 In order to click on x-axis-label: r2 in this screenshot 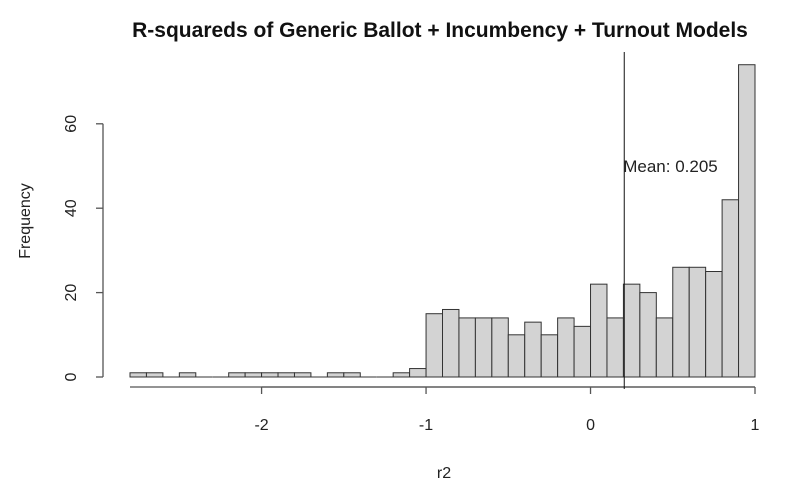, I will do `click(444, 473)`.